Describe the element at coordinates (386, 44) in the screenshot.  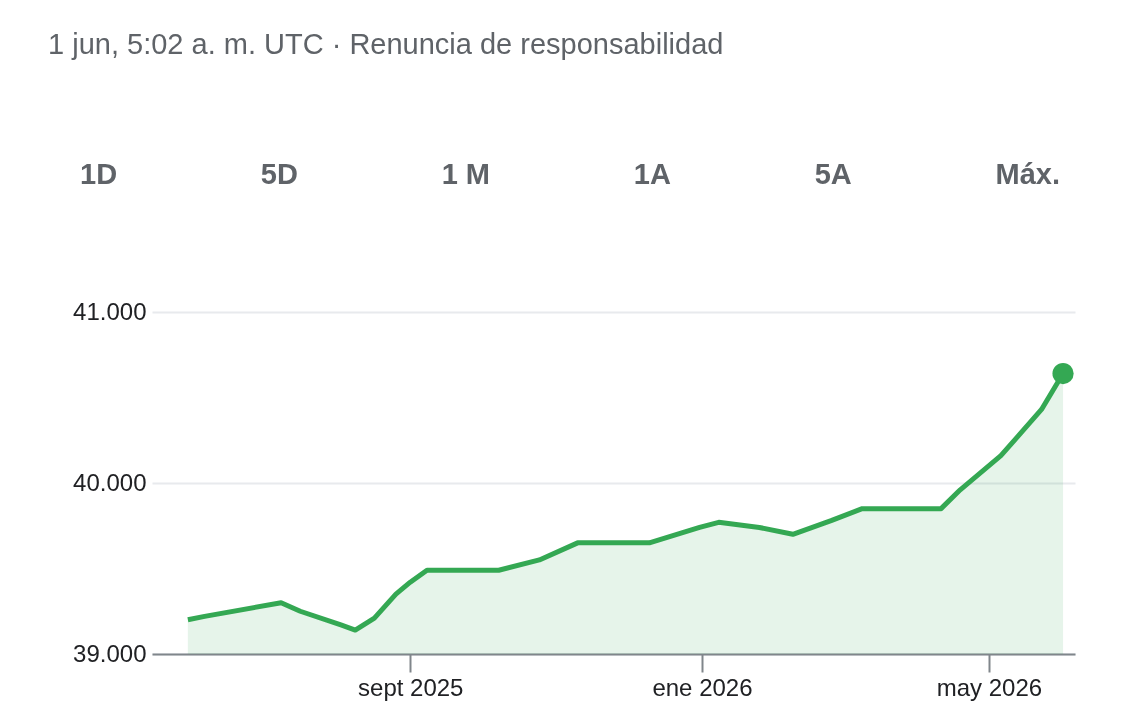
I see `chart-subtitle: 1 jun, 5:02 a. m. UTC · Renuncia de responsabilidad` at that location.